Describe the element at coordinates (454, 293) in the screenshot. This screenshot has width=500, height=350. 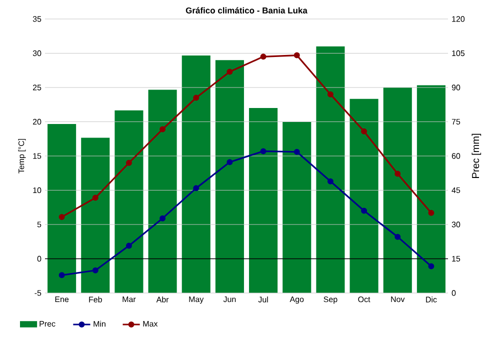
I see `y2-tick-label: 0` at that location.